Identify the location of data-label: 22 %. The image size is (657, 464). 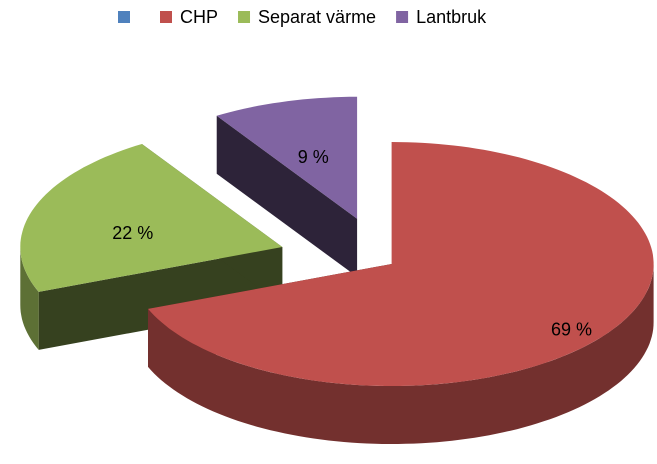
(132, 233).